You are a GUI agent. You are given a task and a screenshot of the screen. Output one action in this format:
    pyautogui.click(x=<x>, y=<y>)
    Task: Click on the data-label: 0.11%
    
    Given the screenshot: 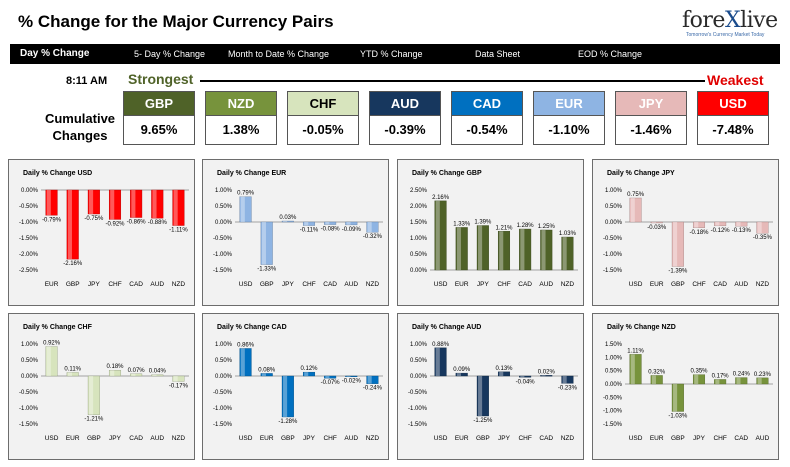 What is the action you would take?
    pyautogui.click(x=72, y=369)
    